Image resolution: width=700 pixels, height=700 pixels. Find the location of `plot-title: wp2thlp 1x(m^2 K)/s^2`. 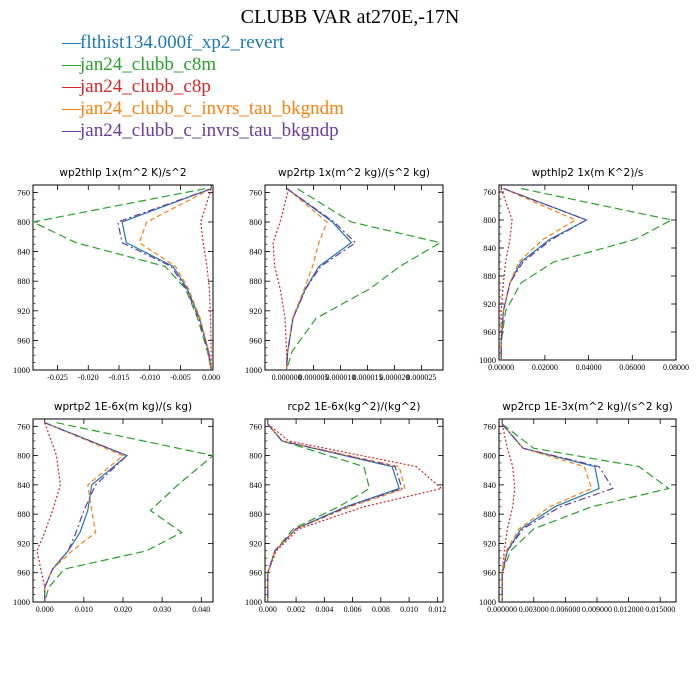

plot-title: wp2thlp 1x(m^2 K)/s^2 is located at coordinates (122, 173).